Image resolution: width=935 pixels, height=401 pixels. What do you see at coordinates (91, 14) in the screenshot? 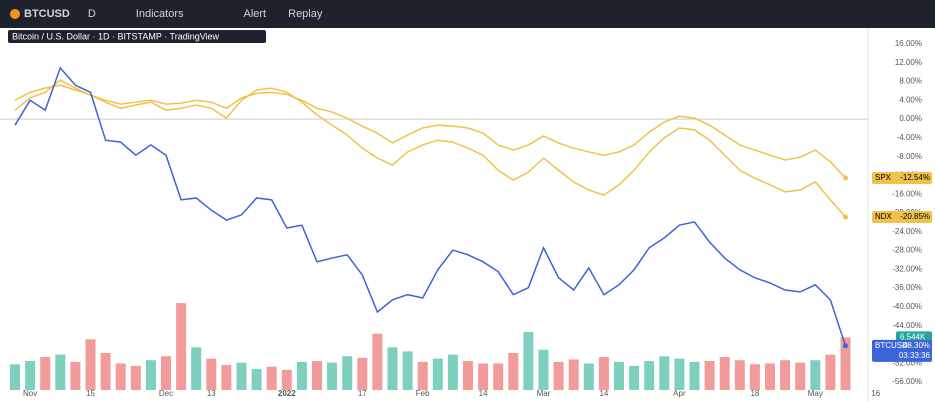
I see `interval: D` at bounding box center [91, 14].